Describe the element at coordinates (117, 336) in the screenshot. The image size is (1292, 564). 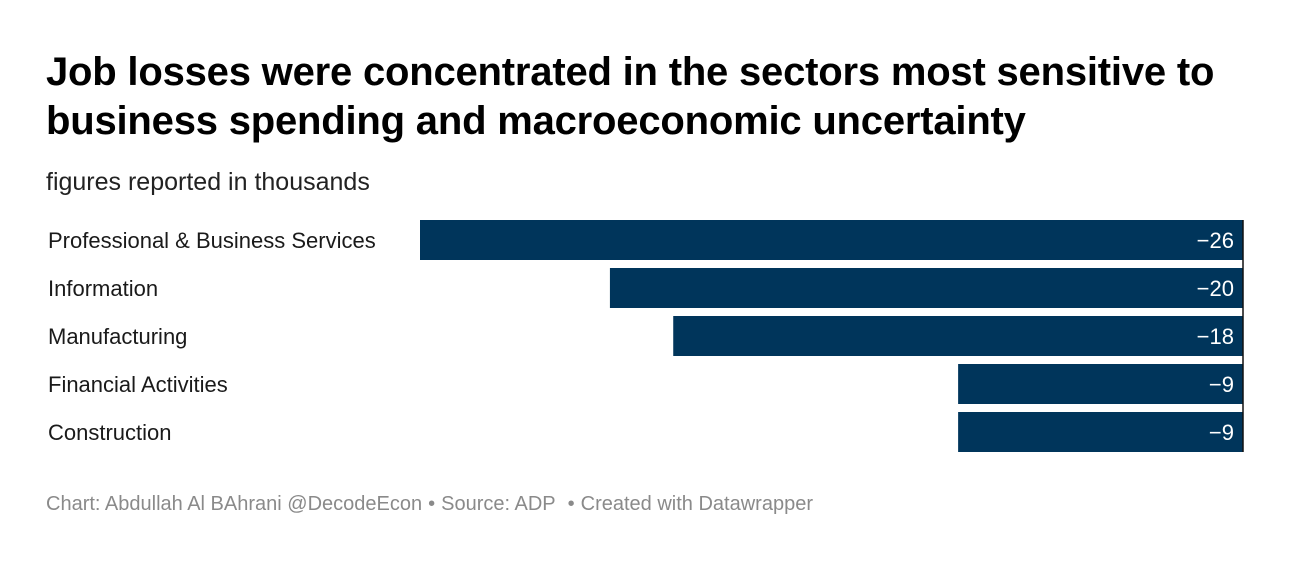
I see `category-label-manufacturing: Manufacturing` at that location.